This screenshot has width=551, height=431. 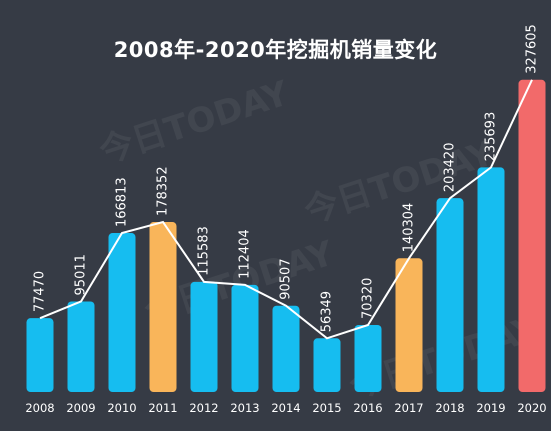 What do you see at coordinates (449, 408) in the screenshot?
I see `tick-label-2018: 2018` at bounding box center [449, 408].